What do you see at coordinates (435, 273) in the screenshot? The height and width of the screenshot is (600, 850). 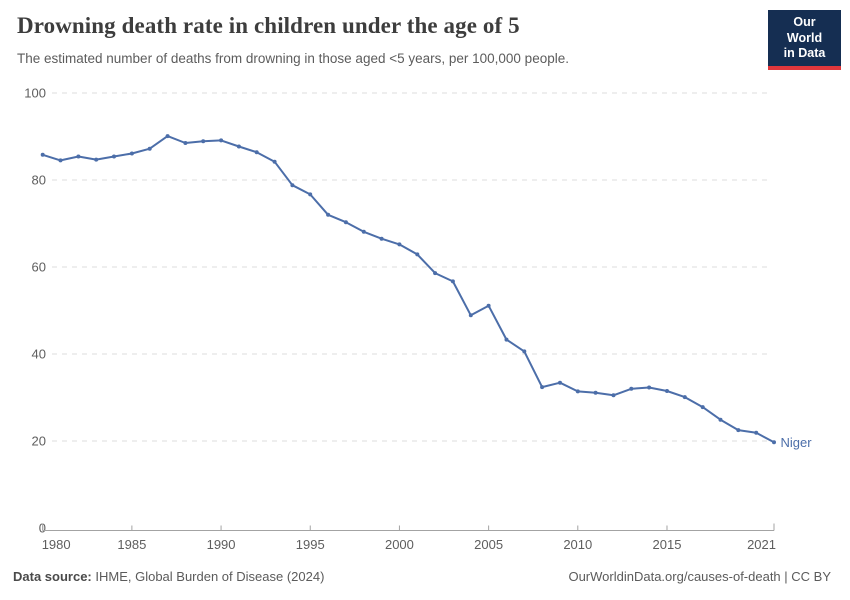 I see `data-point-2002` at bounding box center [435, 273].